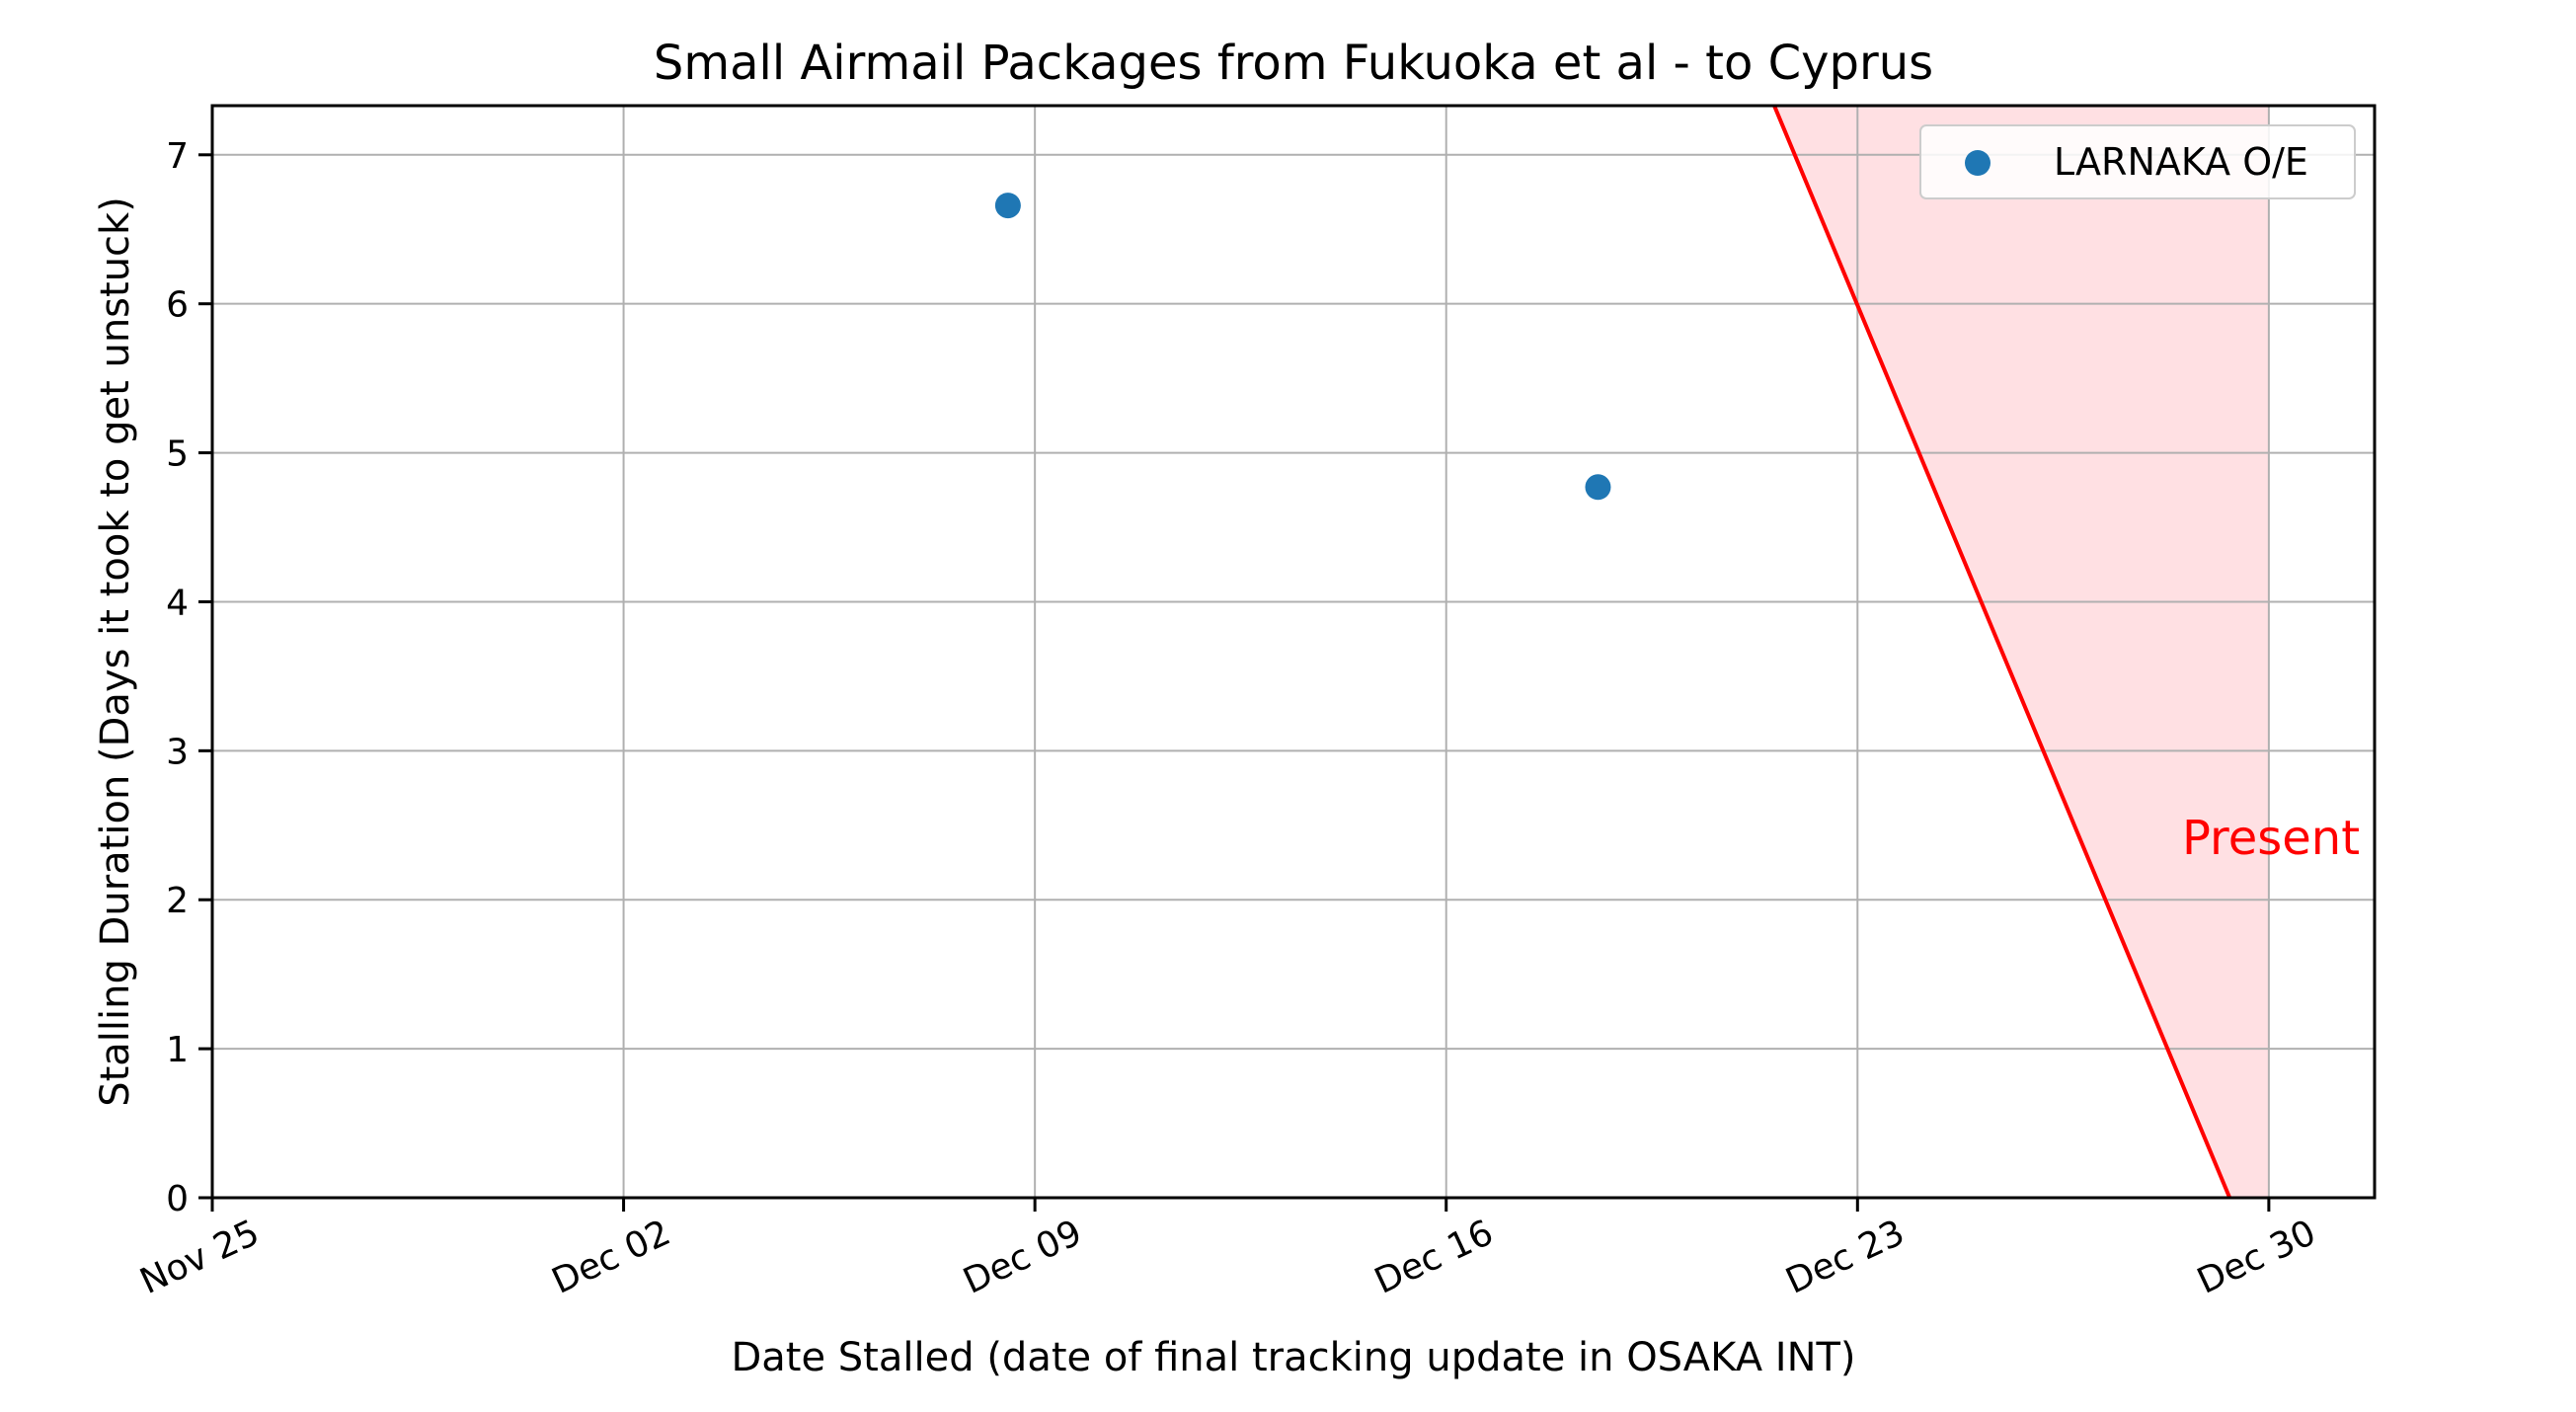 The height and width of the screenshot is (1412, 2576). I want to click on legend: LARNAKA O/E, so click(2137, 162).